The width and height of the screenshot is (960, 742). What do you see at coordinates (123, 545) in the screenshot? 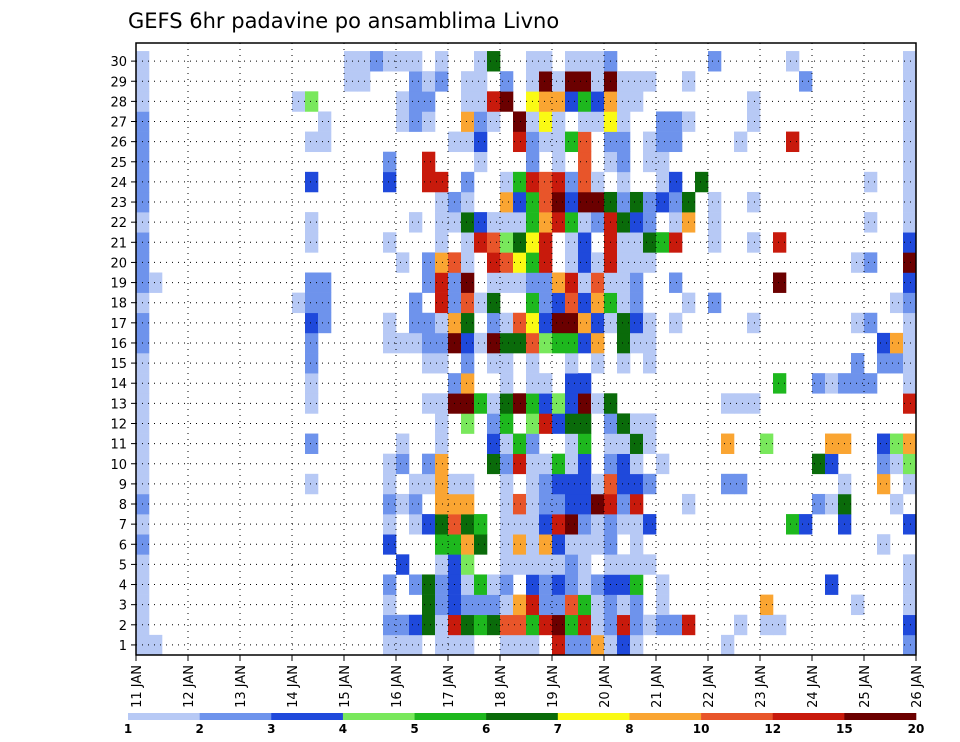
I see `y-tick-label: 6` at bounding box center [123, 545].